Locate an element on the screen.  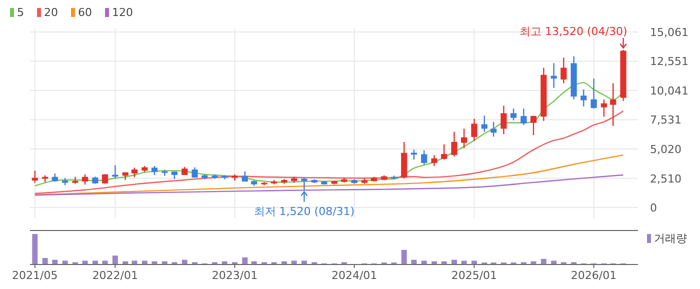
x-tick-label: 2025/01 is located at coordinates (474, 275).